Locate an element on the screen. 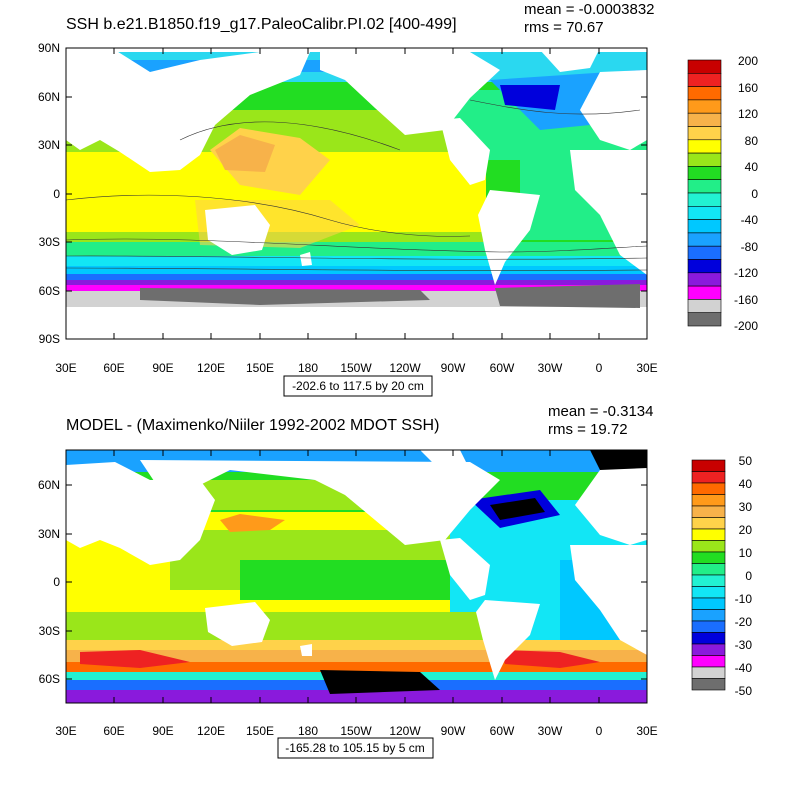 The image size is (800, 805). bottom-colorbar-label: 40 is located at coordinates (746, 484).